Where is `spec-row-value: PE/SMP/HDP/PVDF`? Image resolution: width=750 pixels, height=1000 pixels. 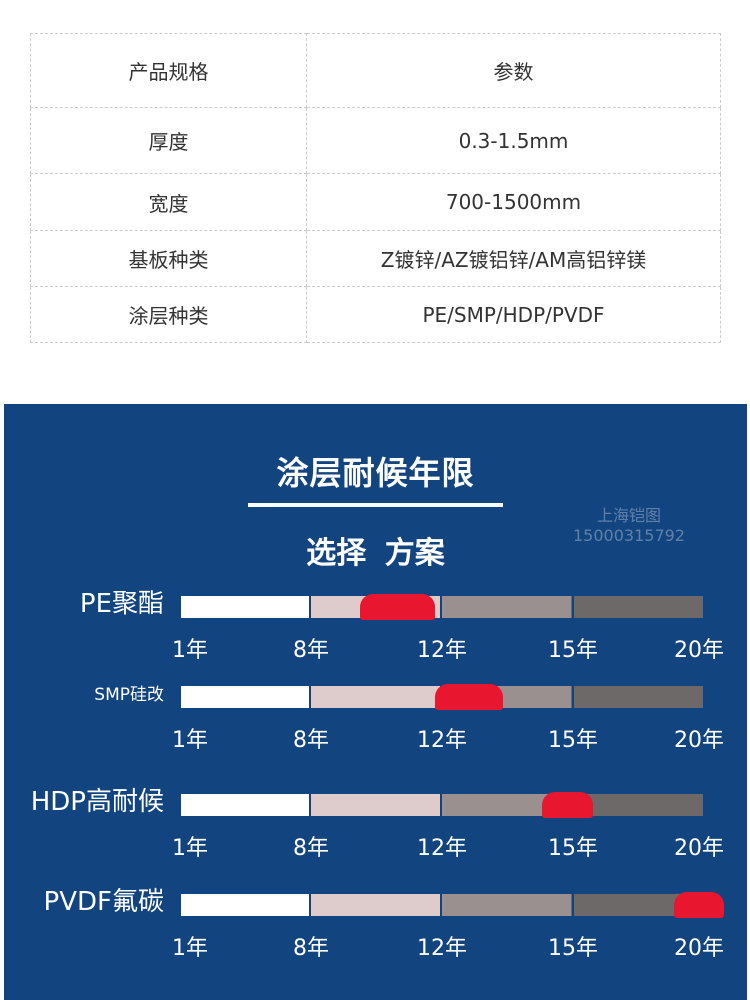 spec-row-value: PE/SMP/HDP/PVDF is located at coordinates (513, 314).